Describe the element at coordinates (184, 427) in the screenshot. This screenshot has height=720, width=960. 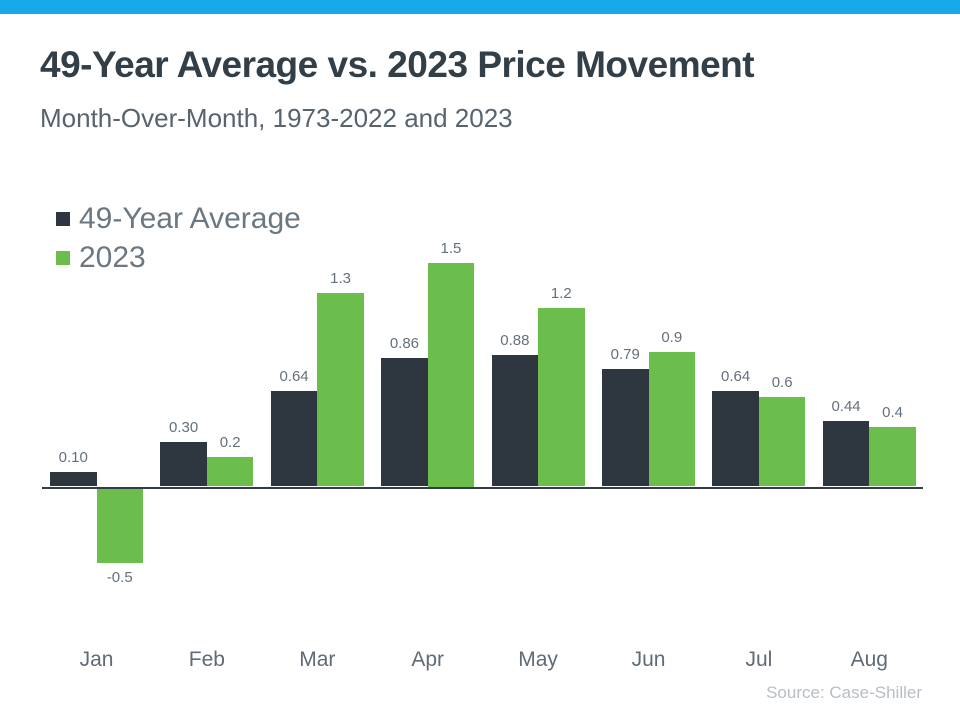
I see `value-label-49-year-average-feb: 0.30` at that location.